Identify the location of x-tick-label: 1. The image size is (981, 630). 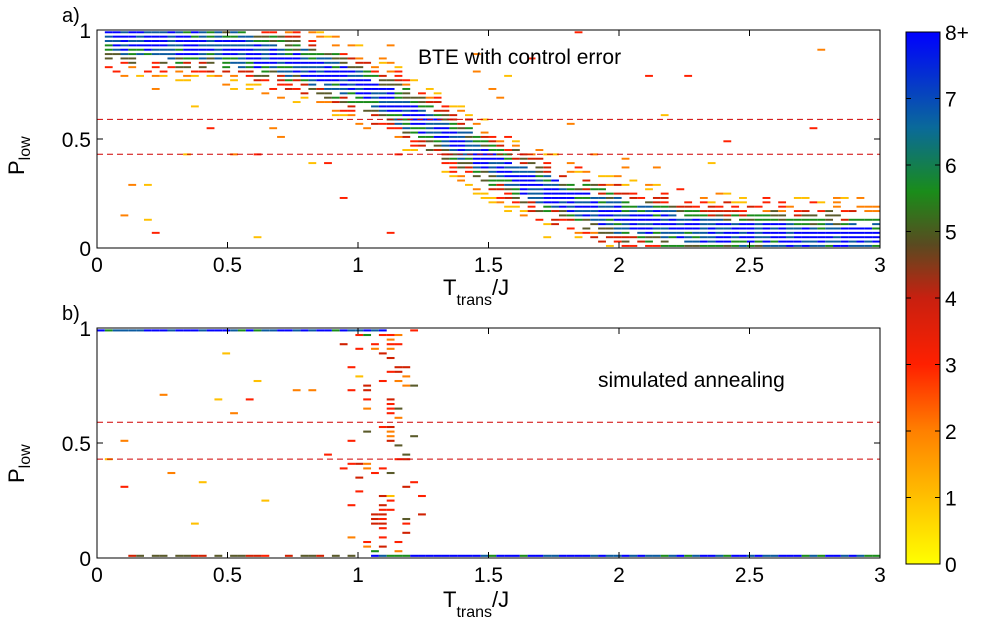
(358, 575).